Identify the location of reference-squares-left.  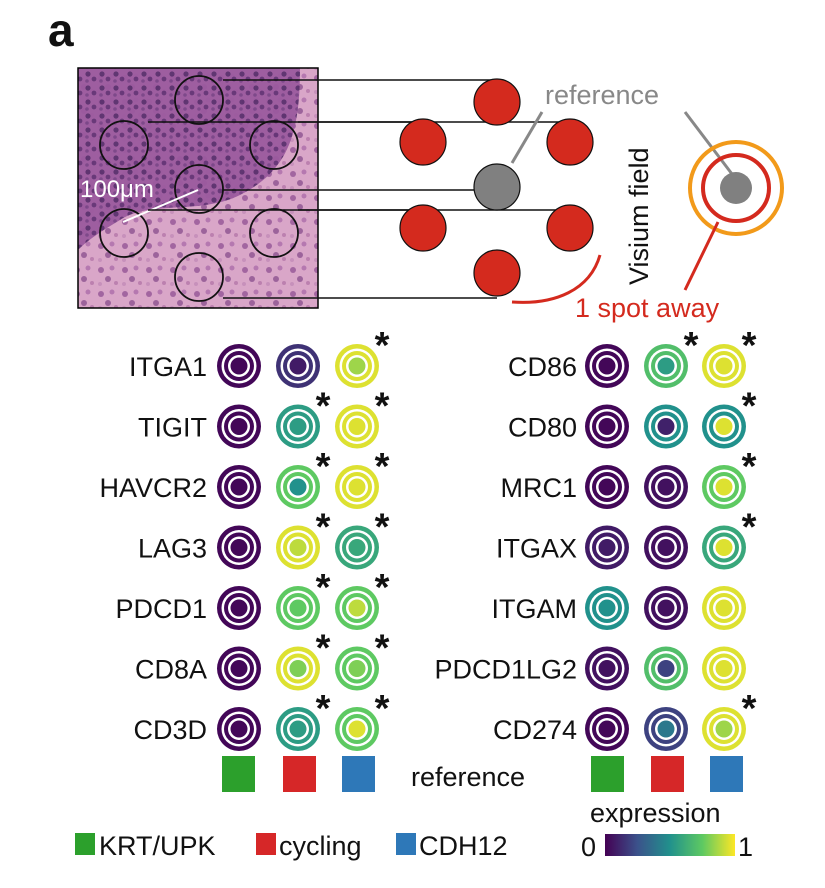
(298, 774).